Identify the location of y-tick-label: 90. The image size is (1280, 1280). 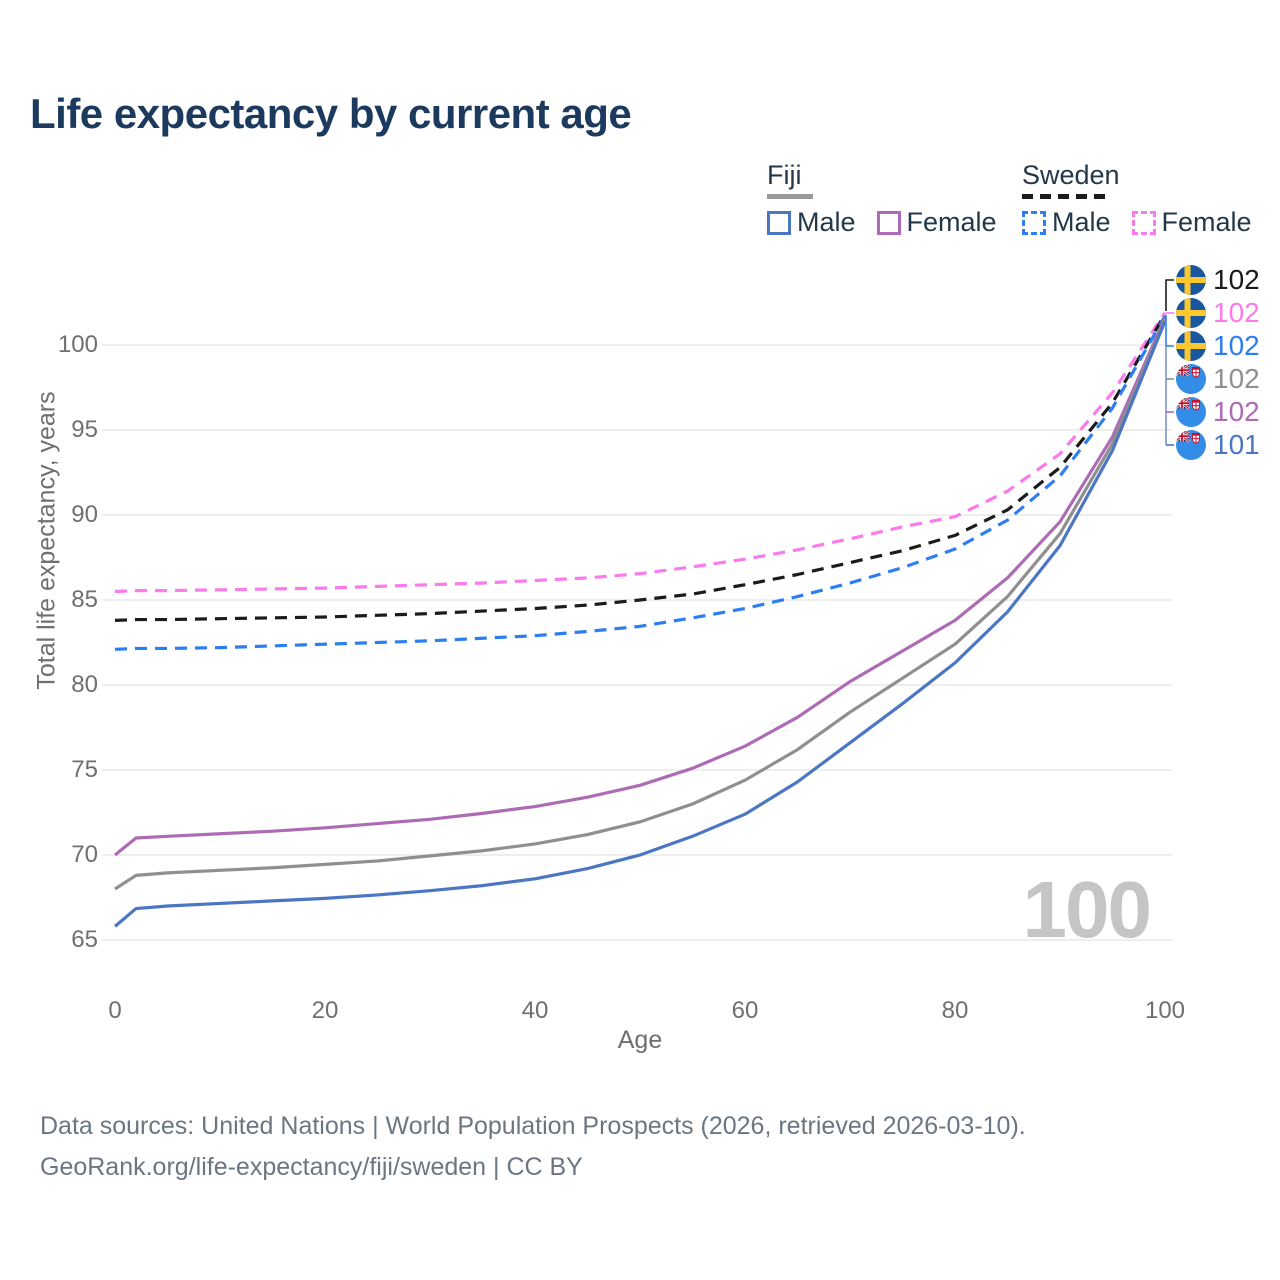
(84, 514).